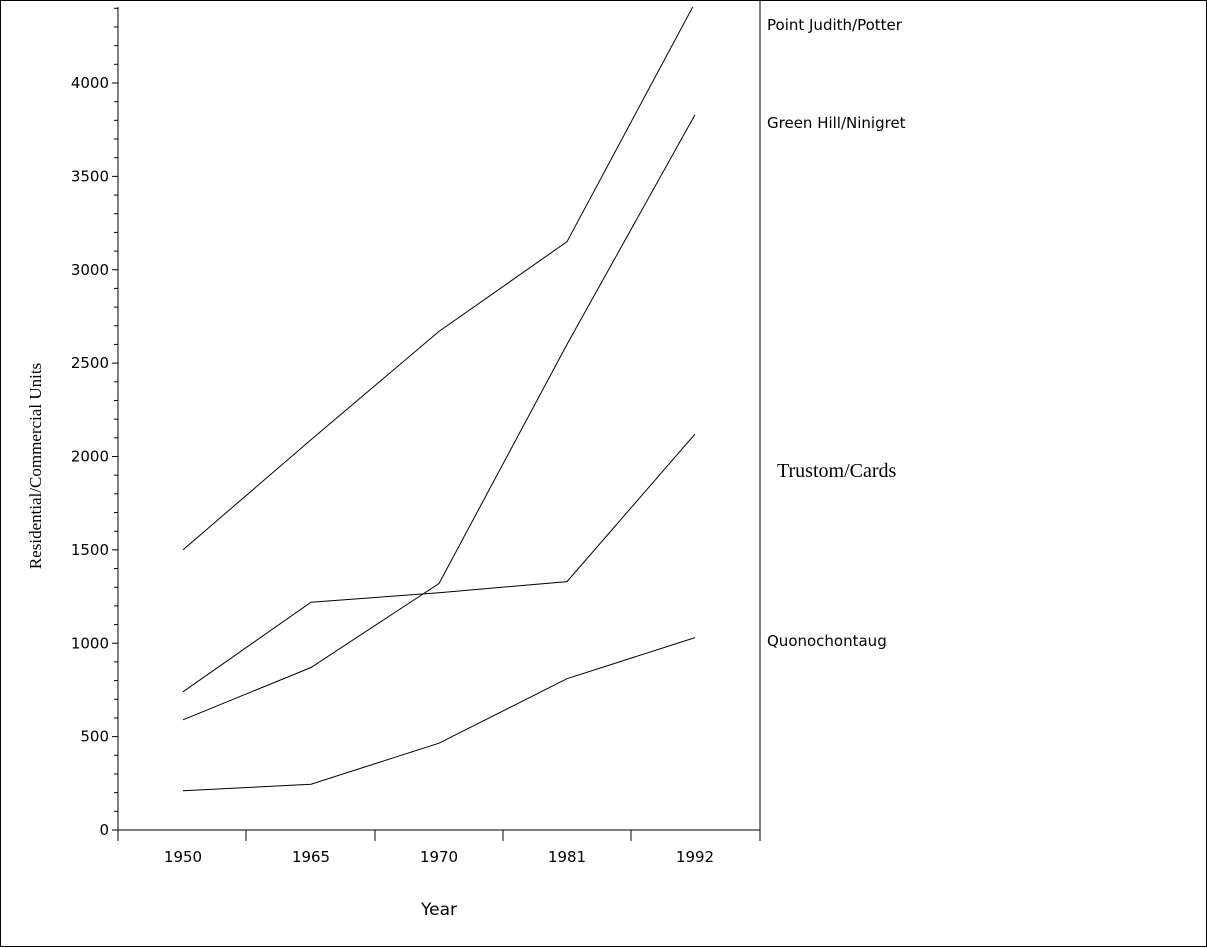 Image resolution: width=1207 pixels, height=948 pixels. I want to click on series-label-3: Trustom/Cards, so click(837, 471).